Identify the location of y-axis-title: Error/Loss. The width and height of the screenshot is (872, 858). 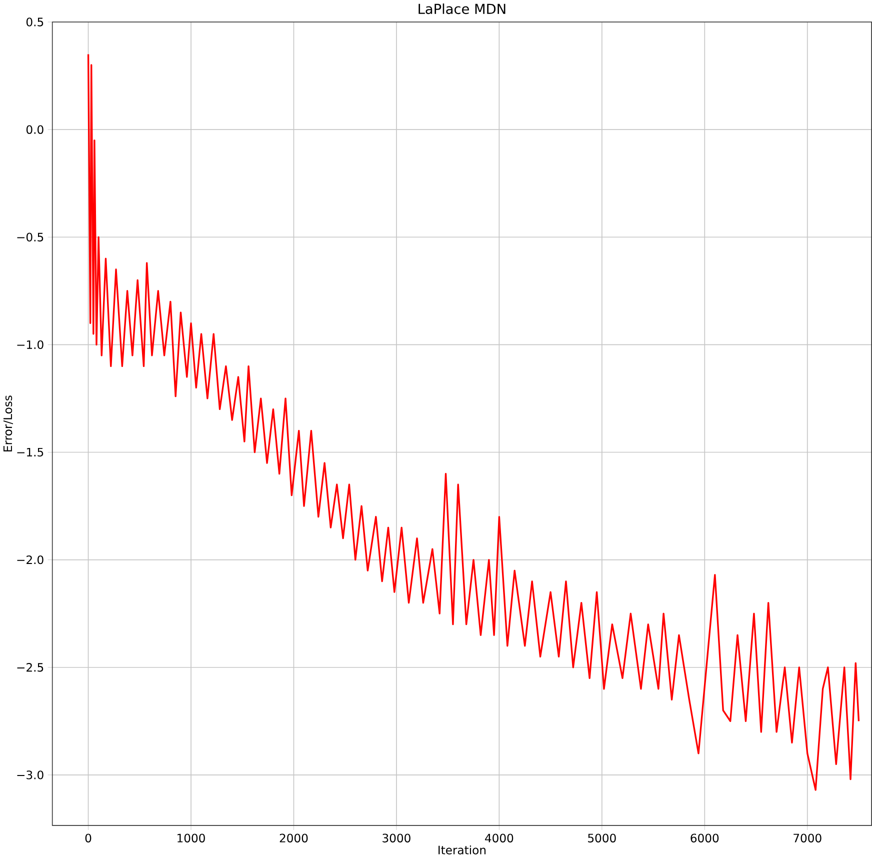
(9, 424).